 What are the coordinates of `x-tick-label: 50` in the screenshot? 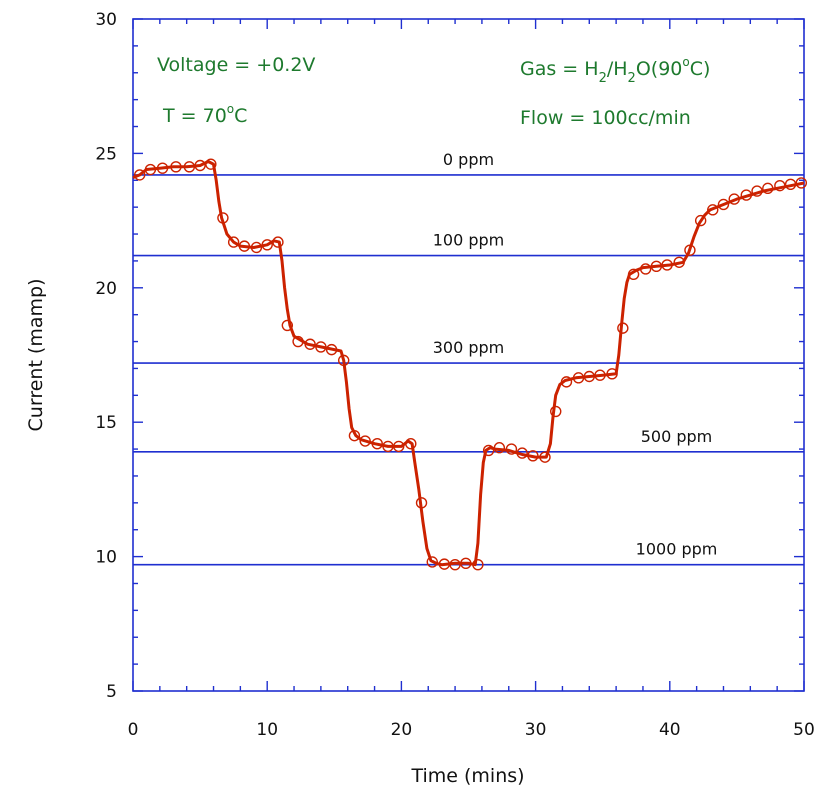 It's located at (804, 730).